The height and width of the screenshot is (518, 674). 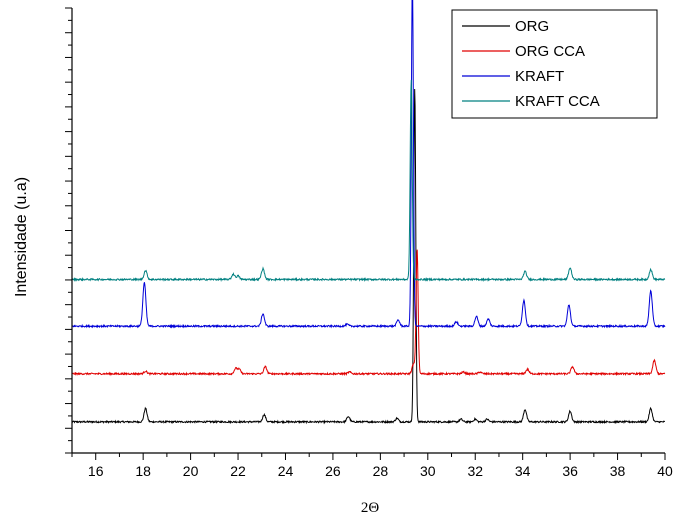 I want to click on x-tick-labels: 16 18 20 22 24 26 28 30 32 34 36 38 40, so click(x=380, y=471).